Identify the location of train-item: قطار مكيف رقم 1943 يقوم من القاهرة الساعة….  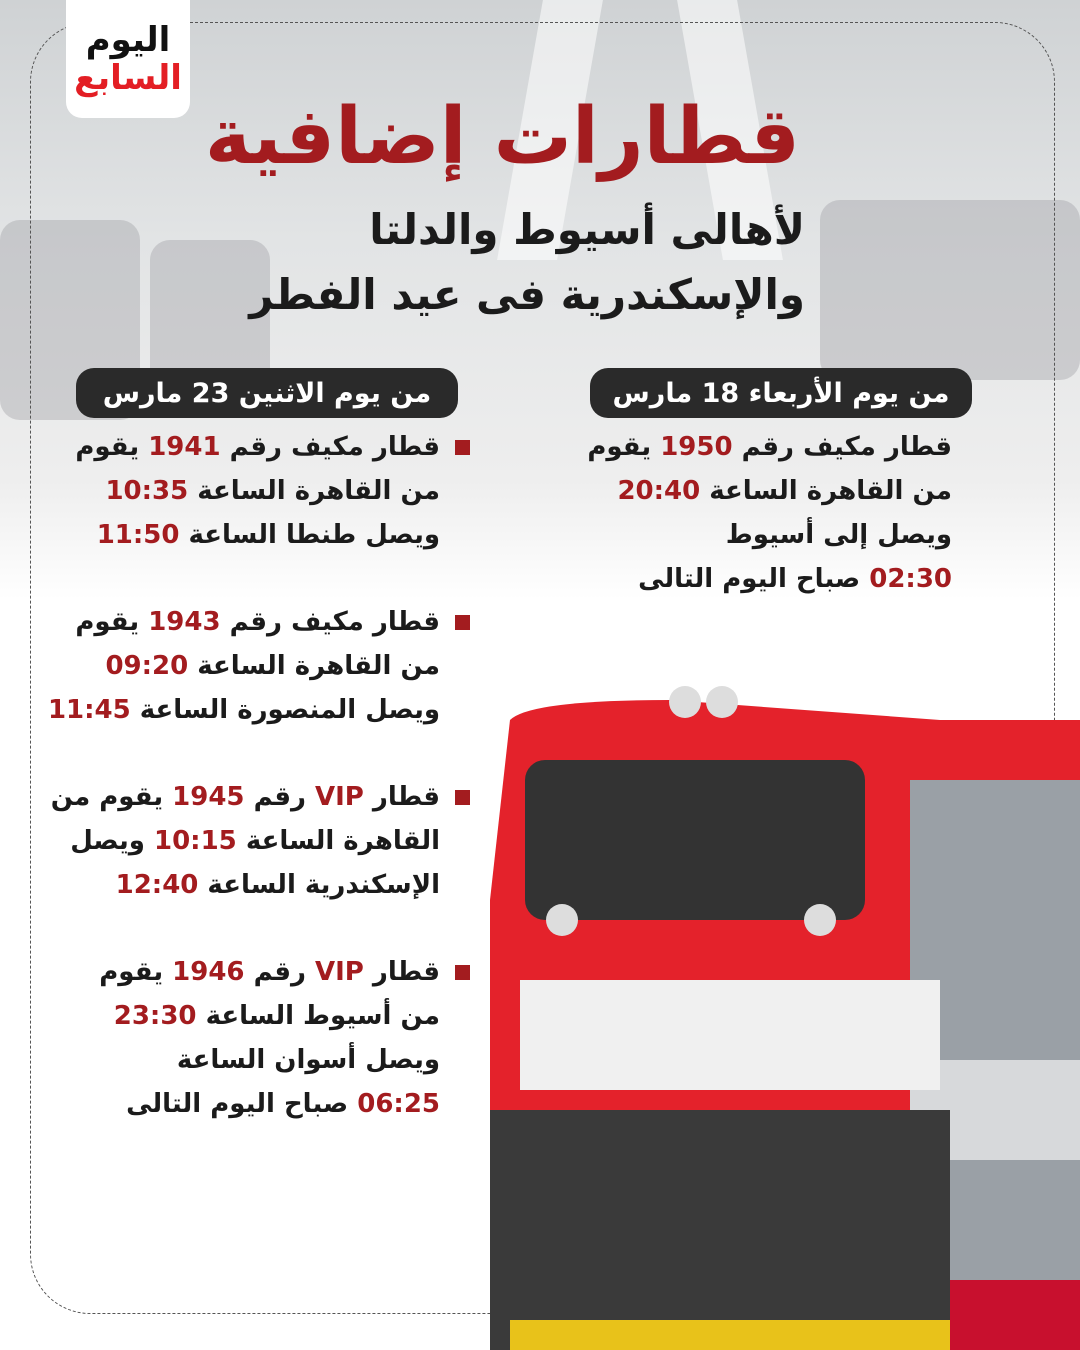
(255, 666).